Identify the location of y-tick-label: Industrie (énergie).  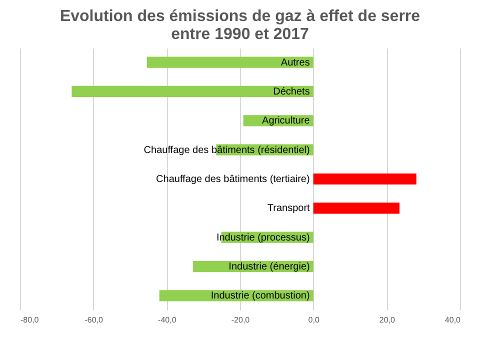
(269, 267).